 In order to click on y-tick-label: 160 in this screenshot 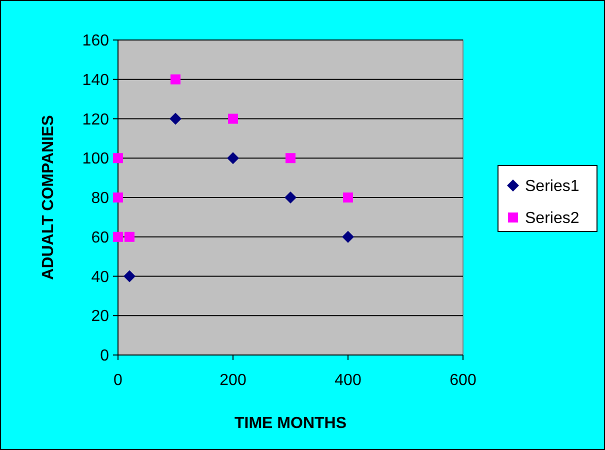, I will do `click(96, 41)`.